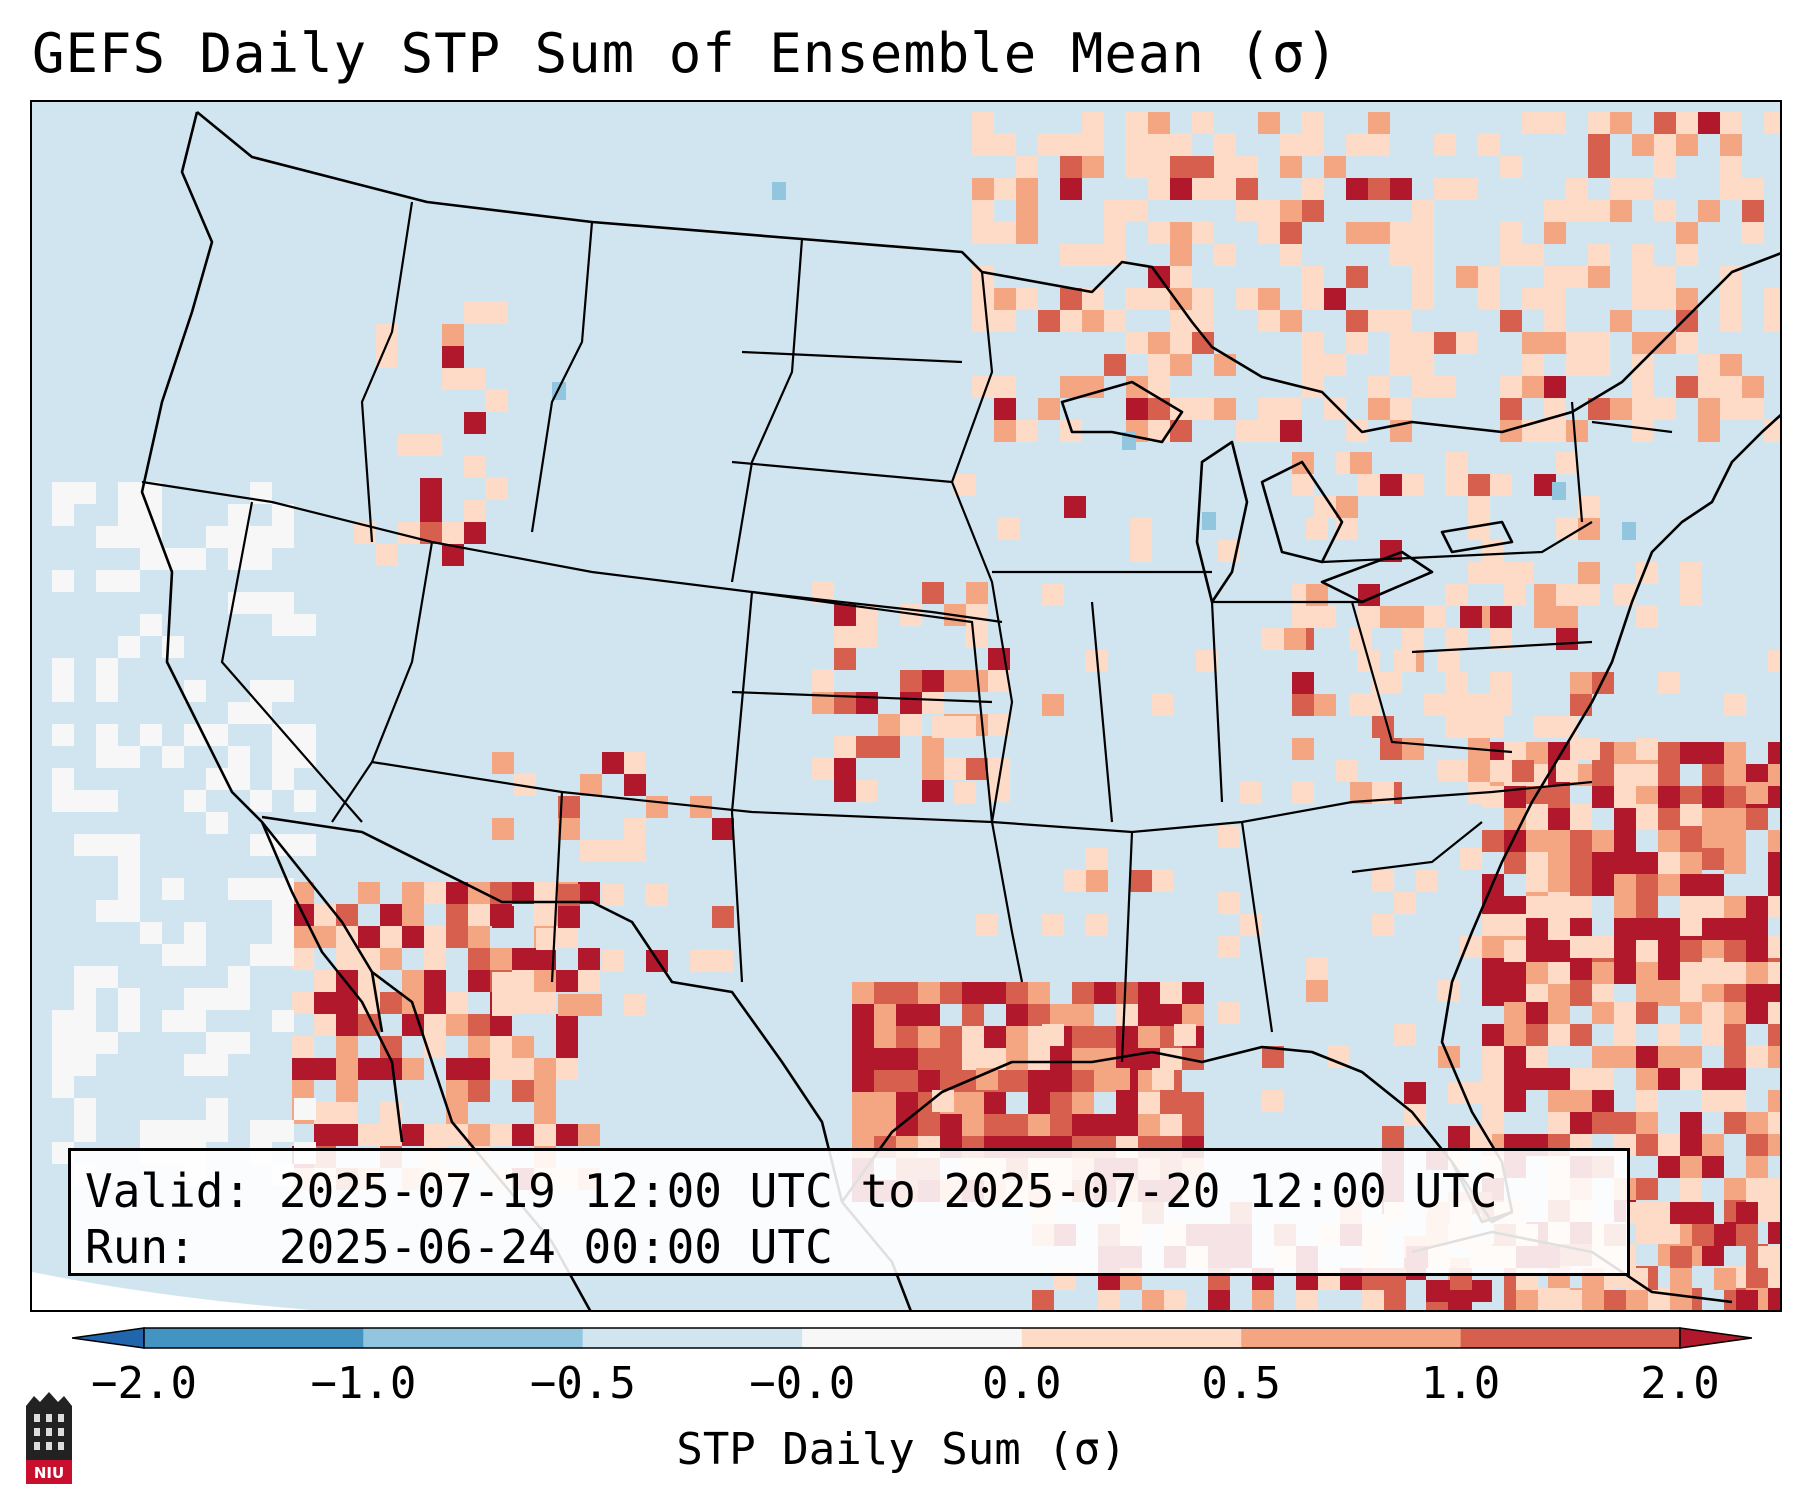 The width and height of the screenshot is (1803, 1506). I want to click on southern-tier-b, so click(1292, 807).